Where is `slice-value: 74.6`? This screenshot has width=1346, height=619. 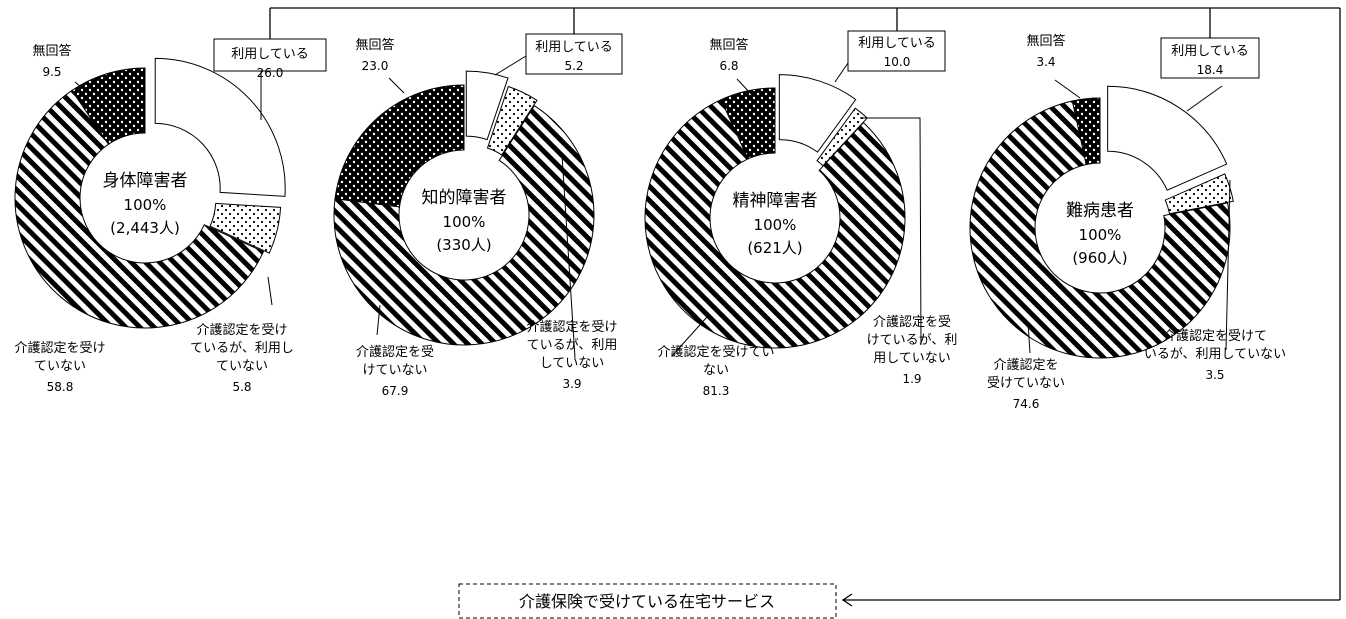 slice-value: 74.6 is located at coordinates (1026, 404).